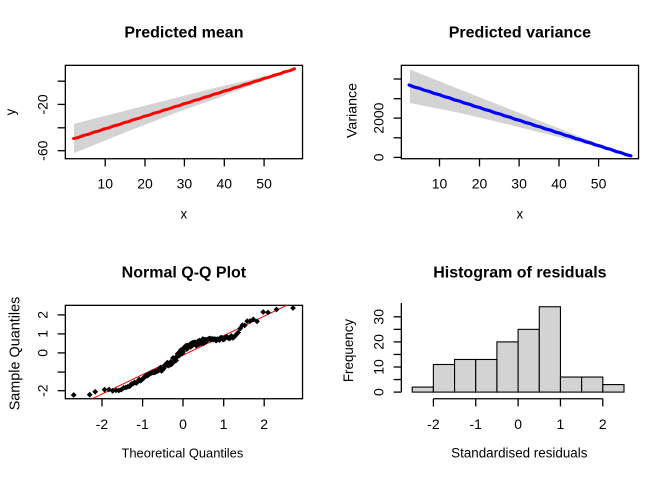  I want to click on svg-text: Standardised residuals, so click(519, 453).